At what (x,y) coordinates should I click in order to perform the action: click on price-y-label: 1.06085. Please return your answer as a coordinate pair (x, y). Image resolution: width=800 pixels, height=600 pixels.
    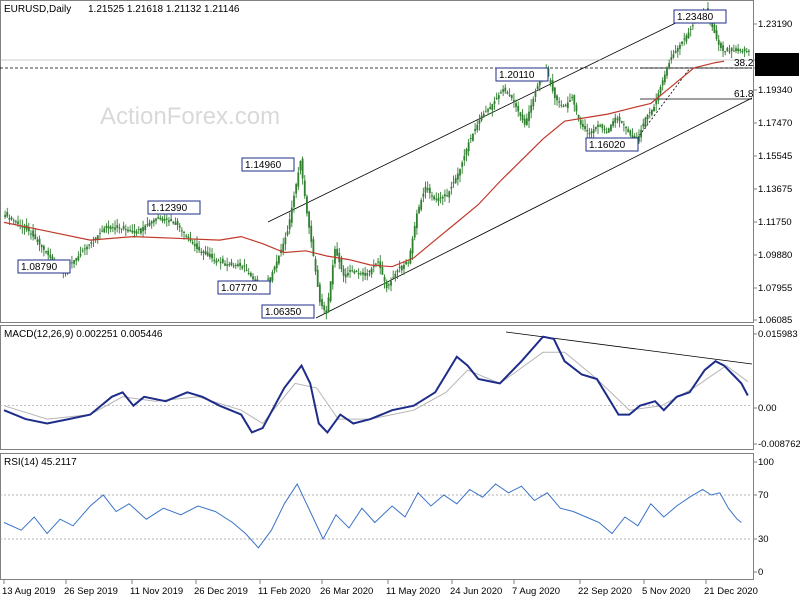
    Looking at the image, I should click on (775, 320).